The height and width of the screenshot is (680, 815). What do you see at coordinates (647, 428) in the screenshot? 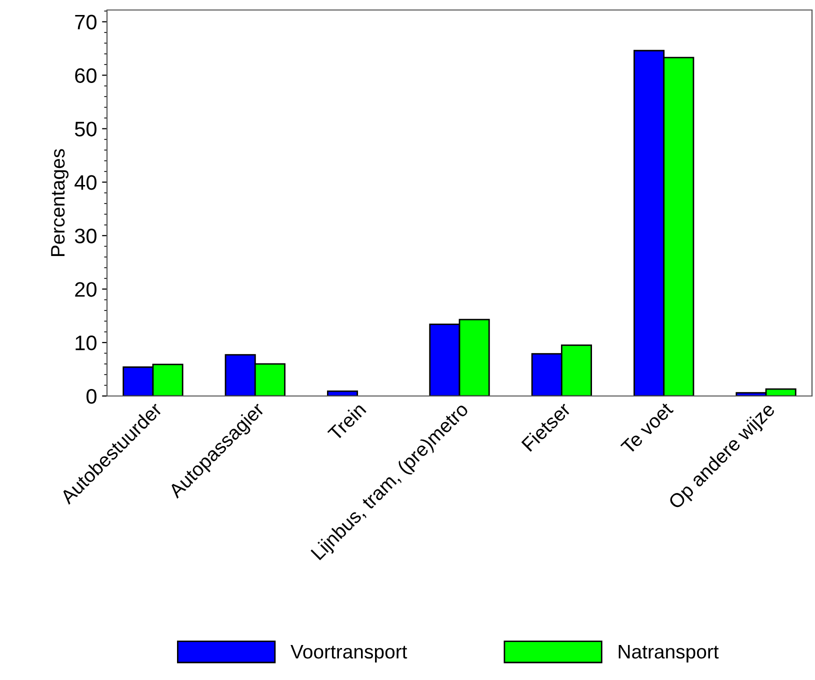
I see `x-tick-label: Te voet` at bounding box center [647, 428].